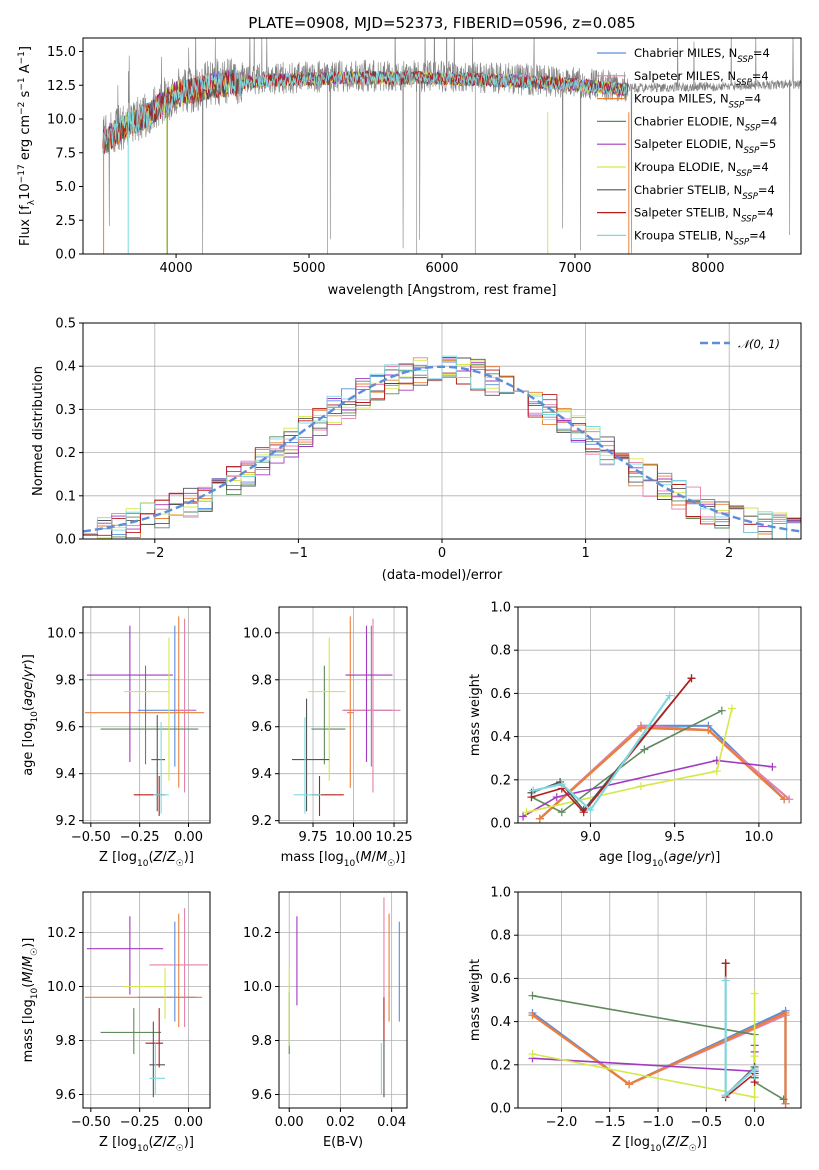  What do you see at coordinates (140, 1122) in the screenshot?
I see `z-mass-xtick-label: −0.25` at bounding box center [140, 1122].